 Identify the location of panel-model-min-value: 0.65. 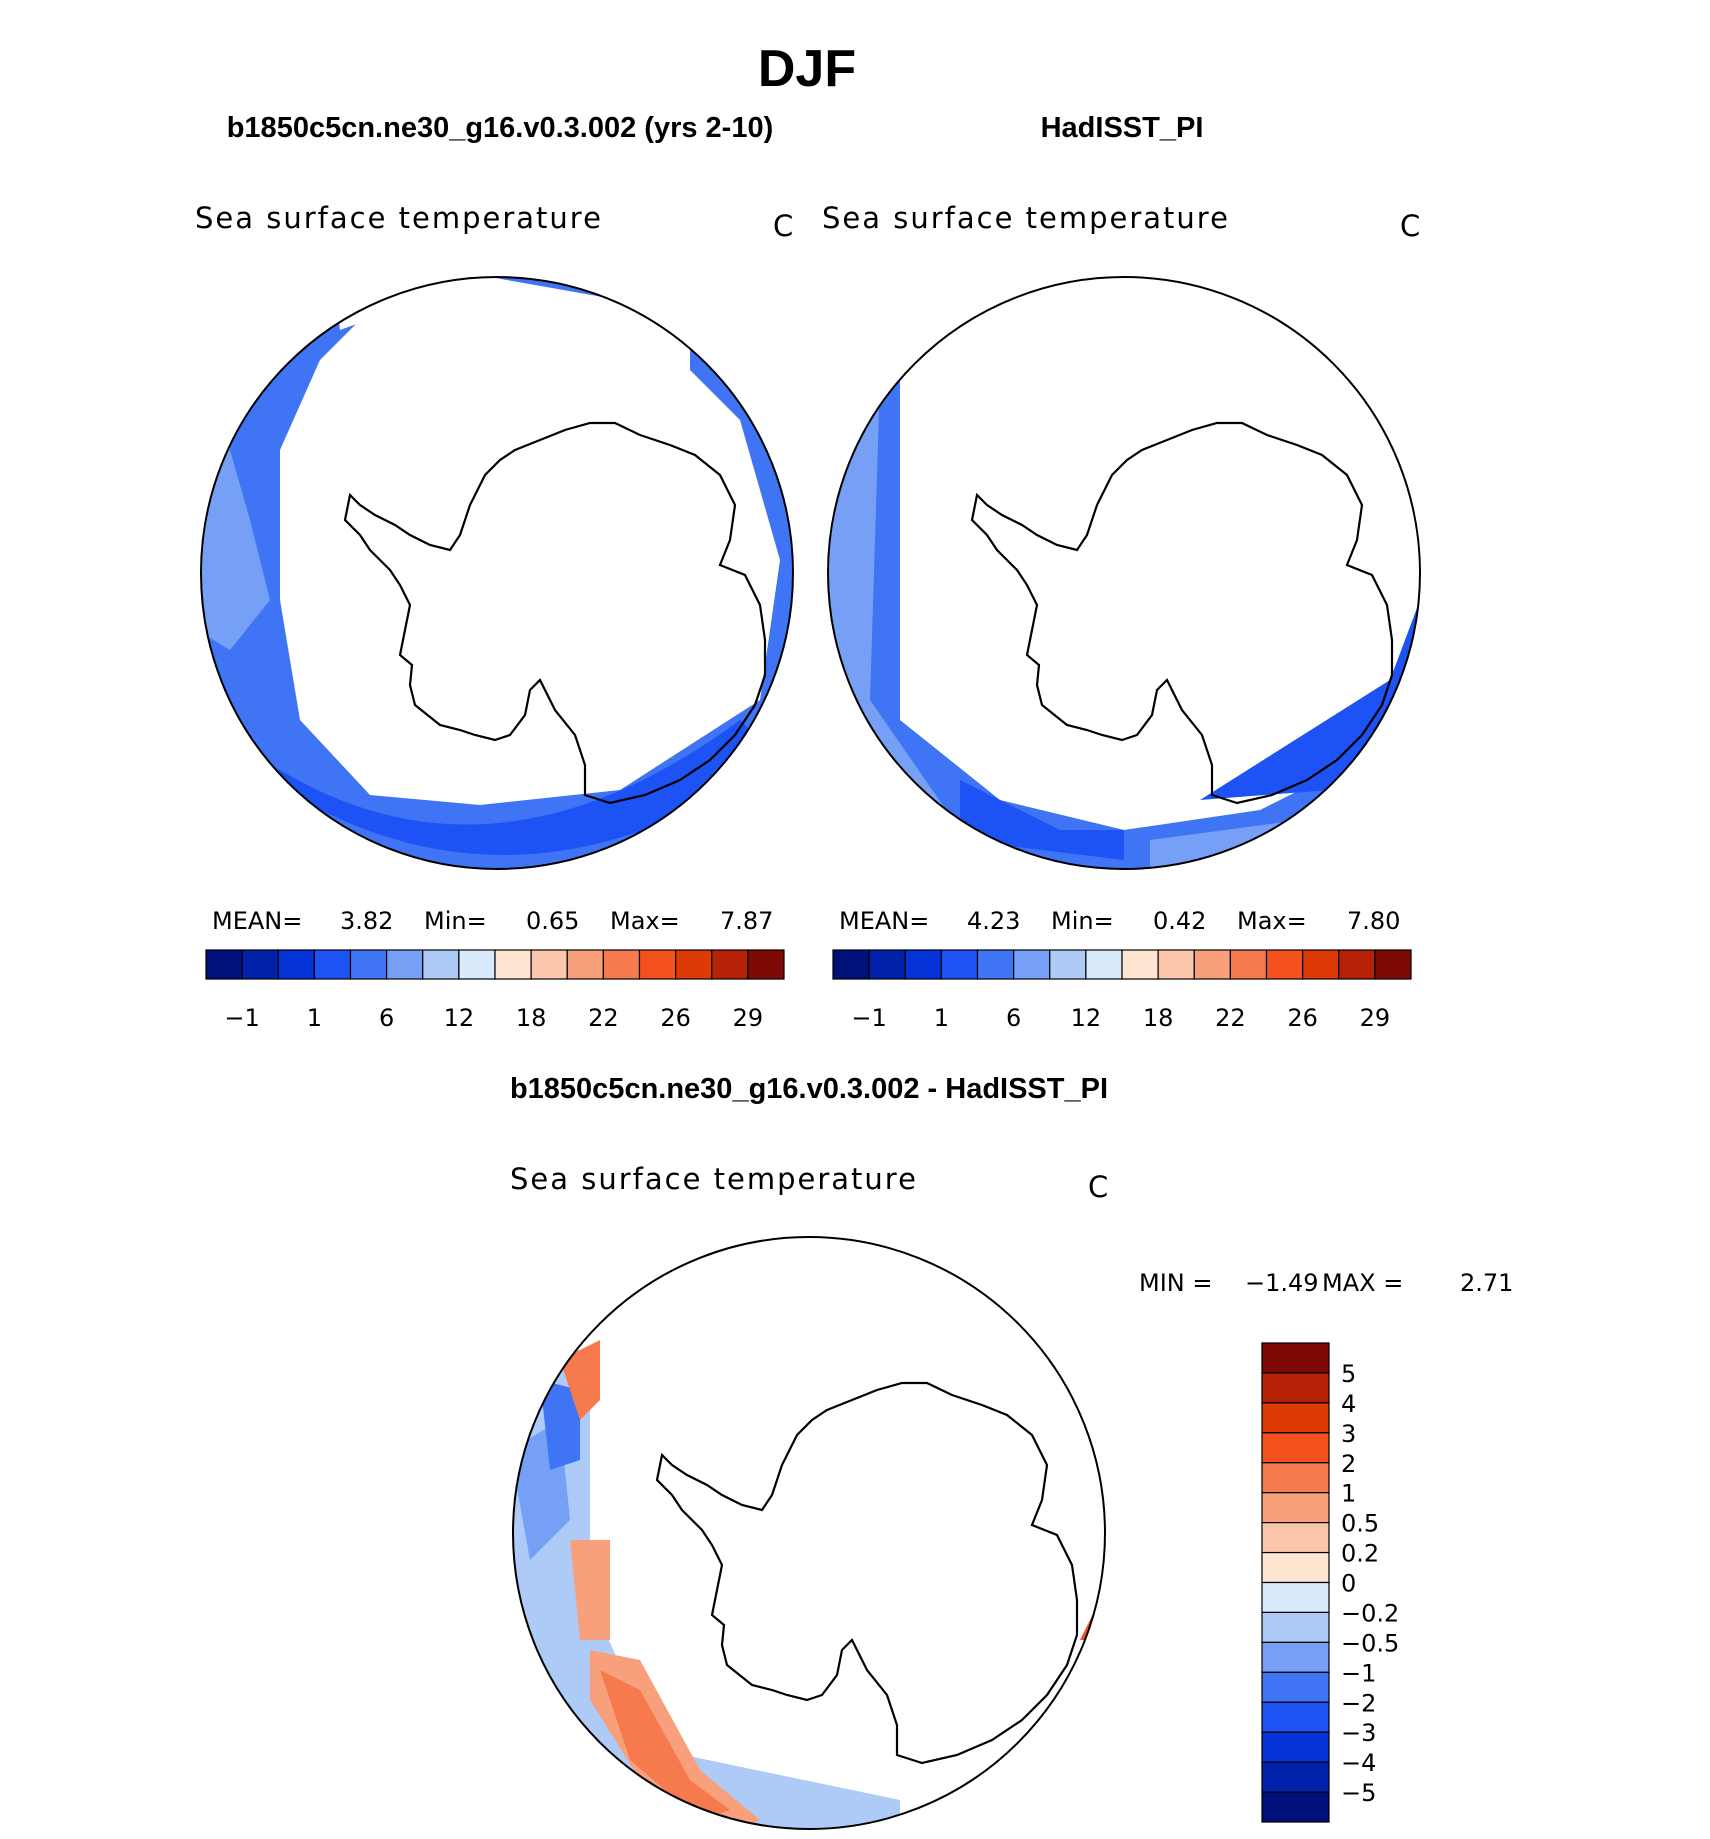
(552, 921).